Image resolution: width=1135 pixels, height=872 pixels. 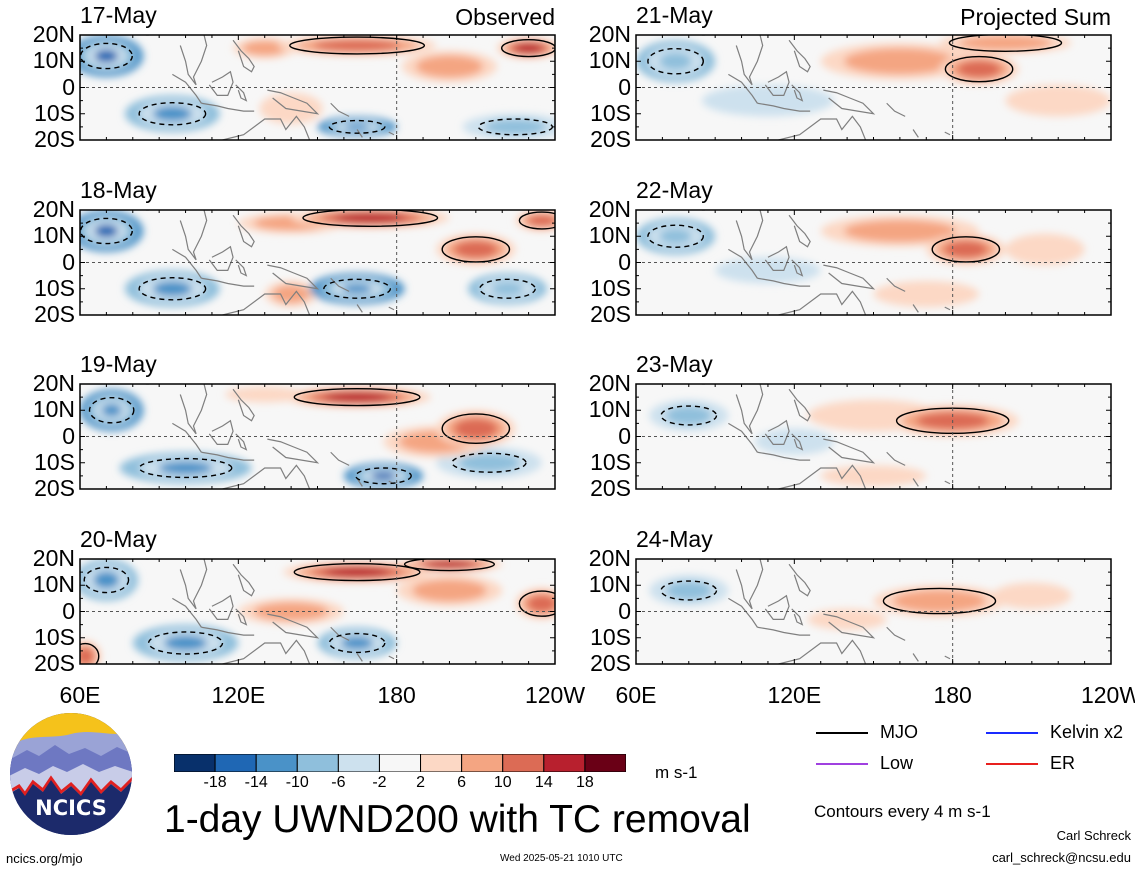 What do you see at coordinates (674, 190) in the screenshot?
I see `panel-date-22-May: 22-May` at bounding box center [674, 190].